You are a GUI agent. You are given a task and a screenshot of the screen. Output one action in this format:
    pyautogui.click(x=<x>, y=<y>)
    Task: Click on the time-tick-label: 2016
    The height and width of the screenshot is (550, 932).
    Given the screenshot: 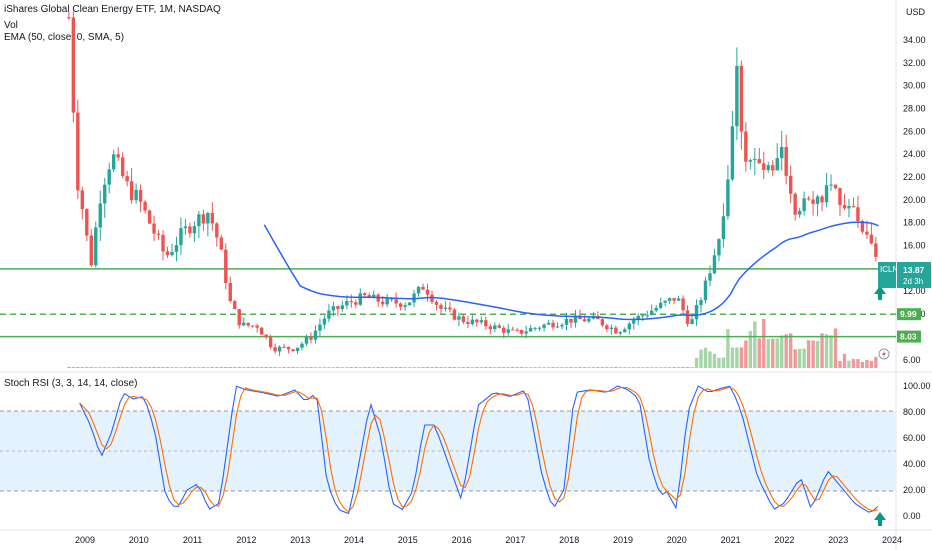 What is the action you would take?
    pyautogui.click(x=462, y=540)
    